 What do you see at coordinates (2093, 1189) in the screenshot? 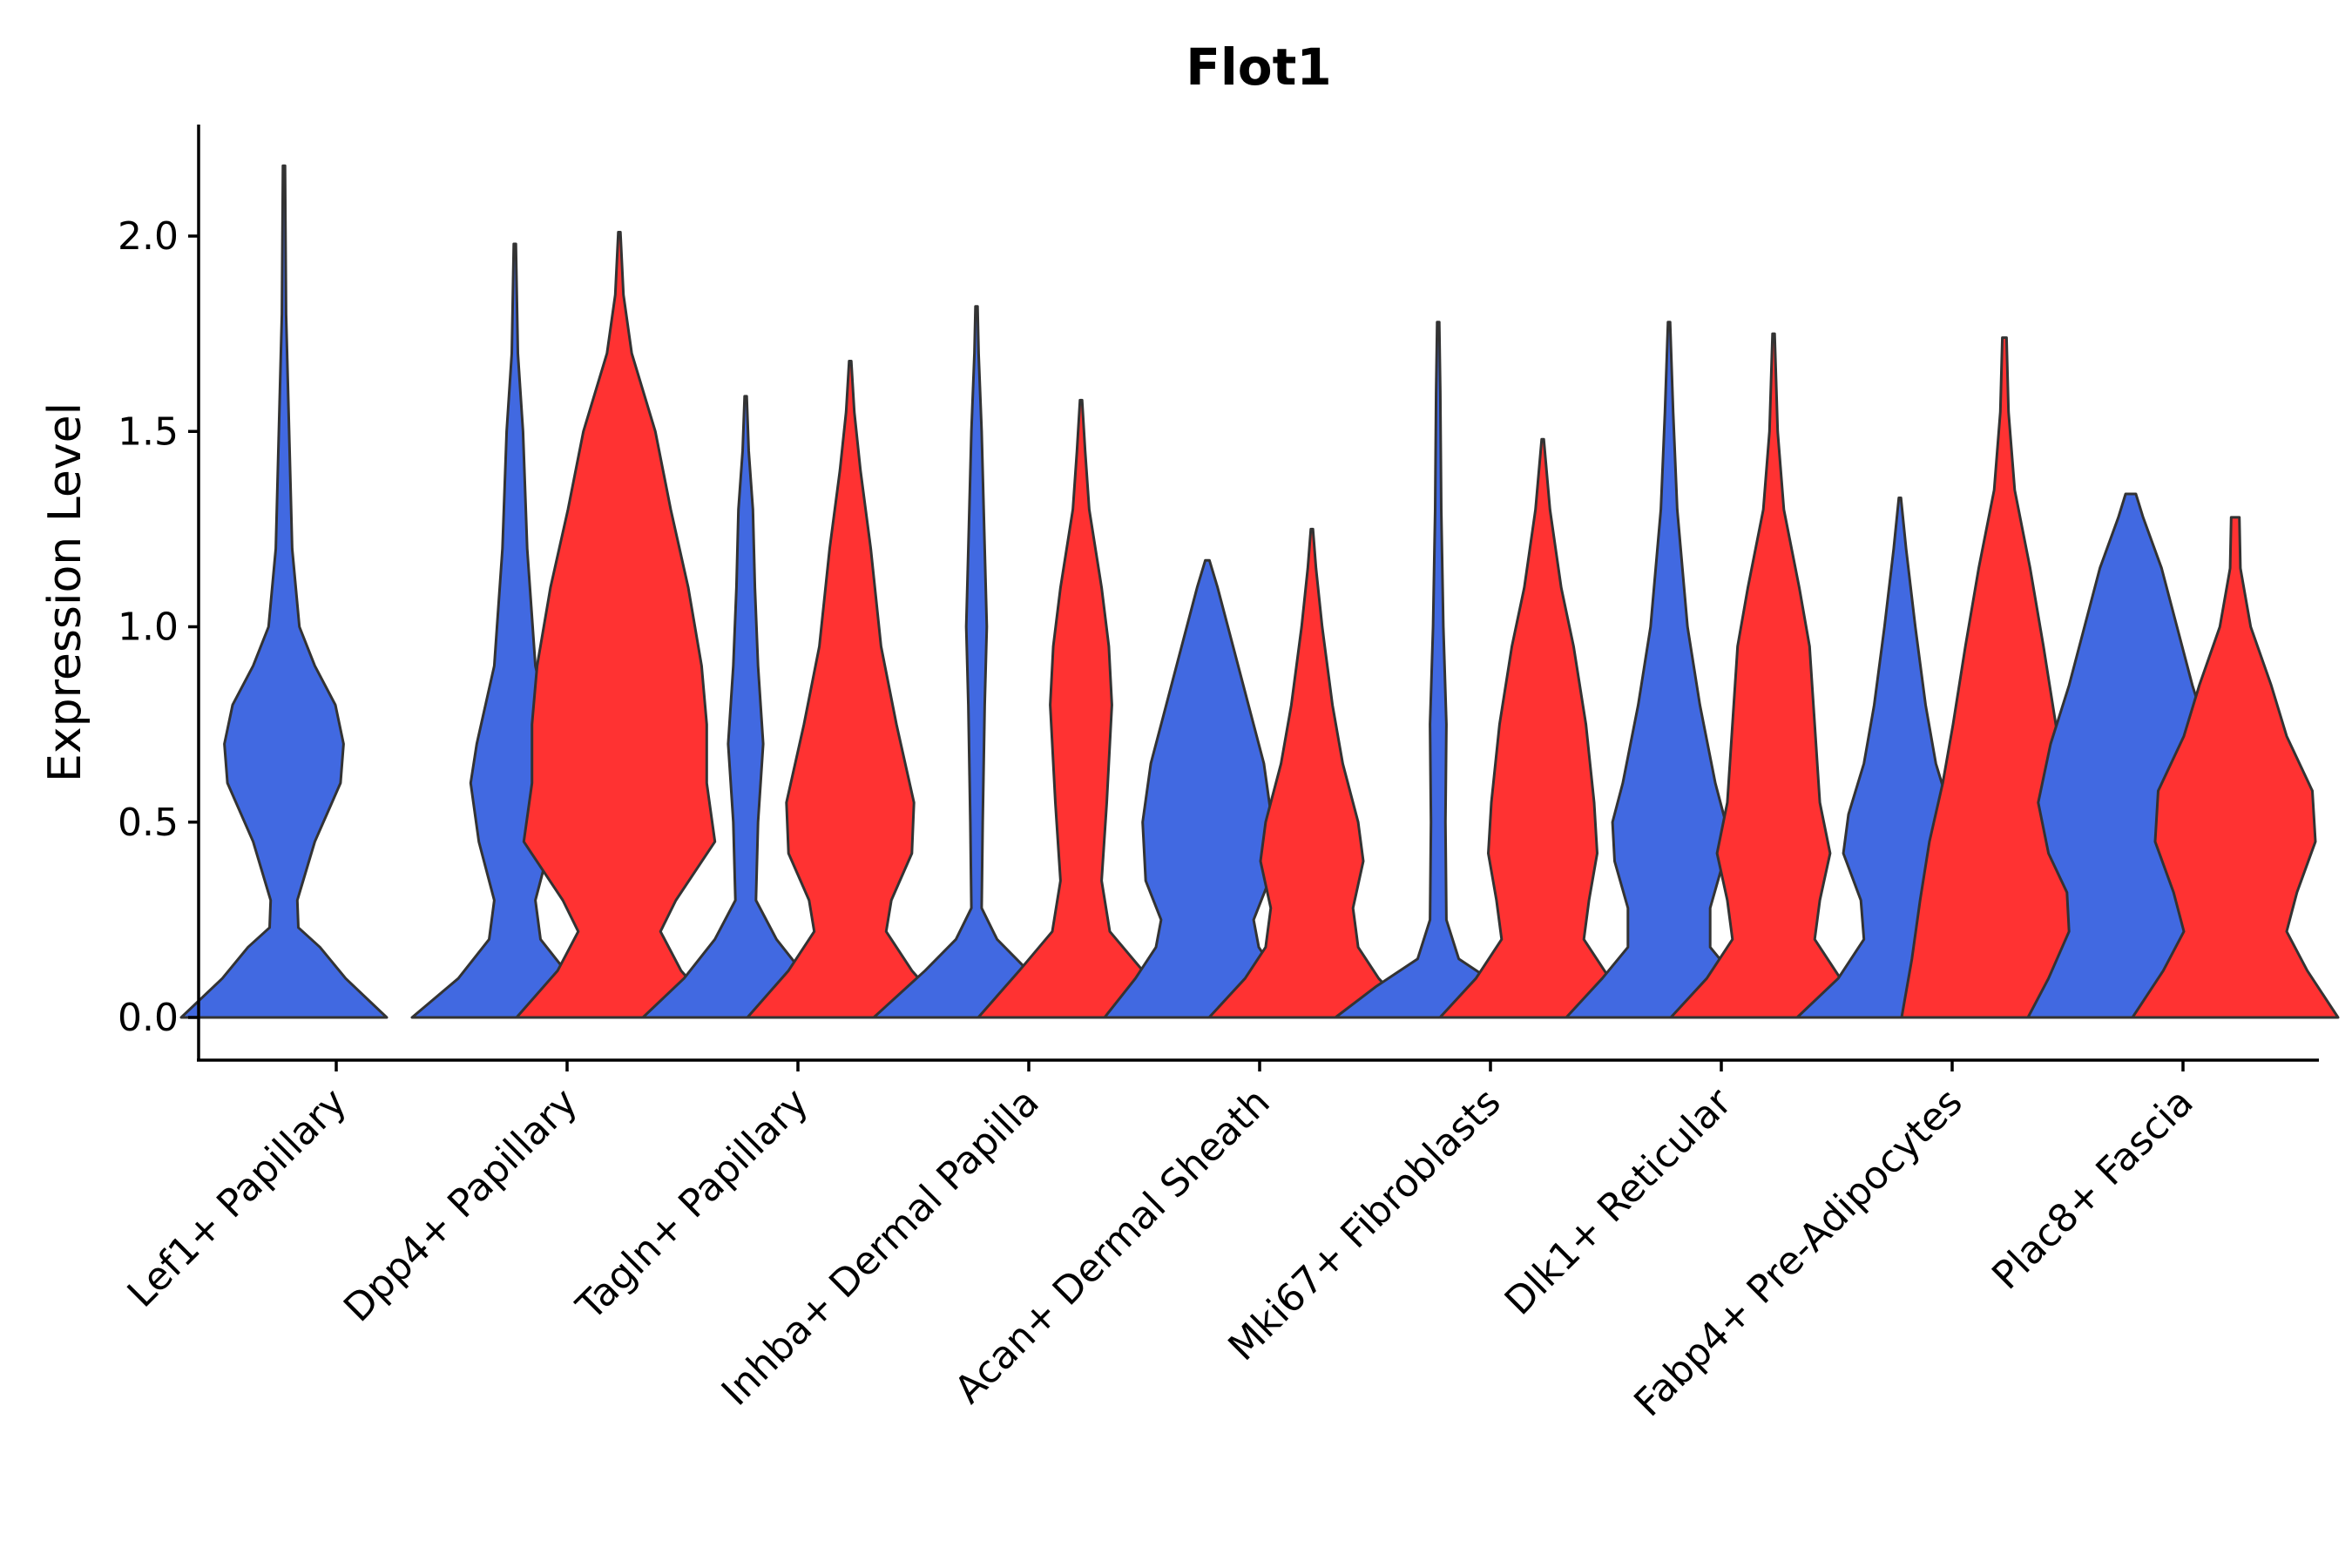
I see `x-tick-label: Plac8+ Fascia` at bounding box center [2093, 1189].